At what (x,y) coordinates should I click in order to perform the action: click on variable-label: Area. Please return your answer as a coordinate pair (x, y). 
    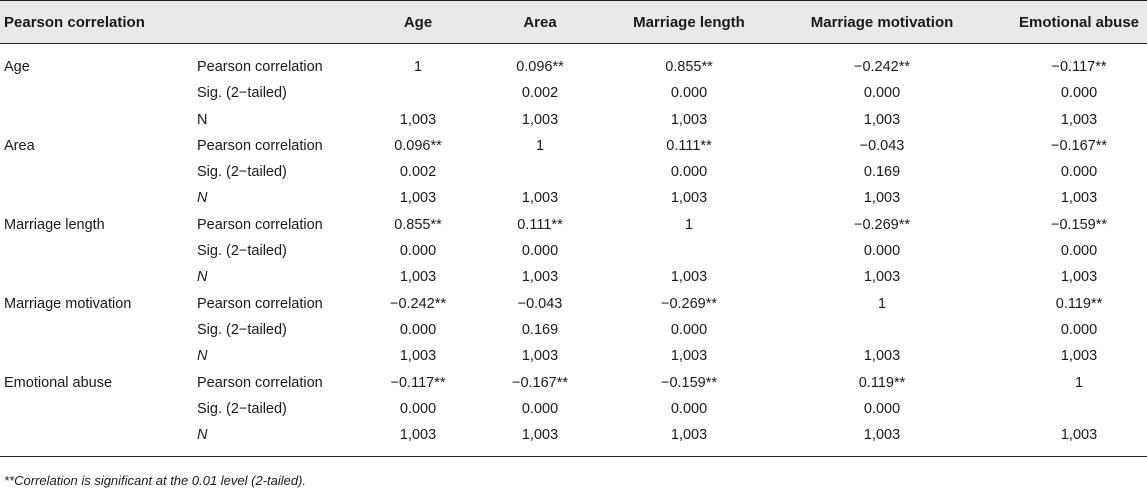
    Looking at the image, I should click on (19, 145).